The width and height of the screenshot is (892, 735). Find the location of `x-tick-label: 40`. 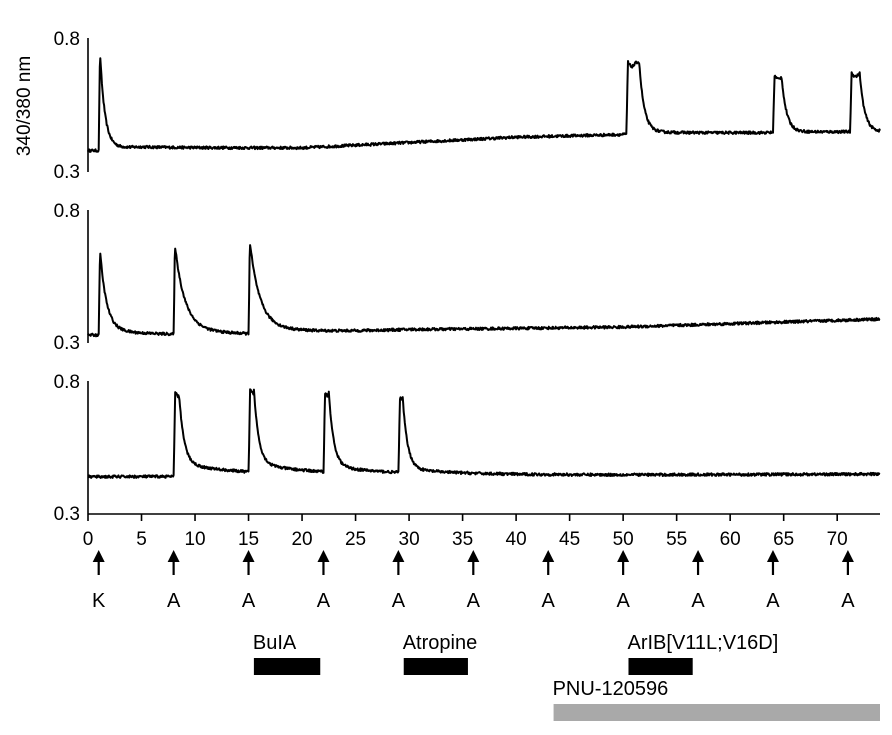

x-tick-label: 40 is located at coordinates (516, 539).